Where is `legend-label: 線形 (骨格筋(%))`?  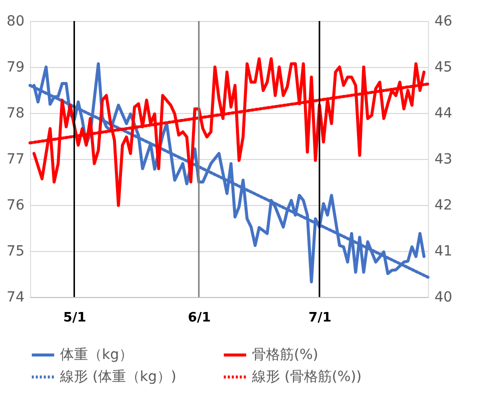 legend-label: 線形 (骨格筋(%)) is located at coordinates (306, 377).